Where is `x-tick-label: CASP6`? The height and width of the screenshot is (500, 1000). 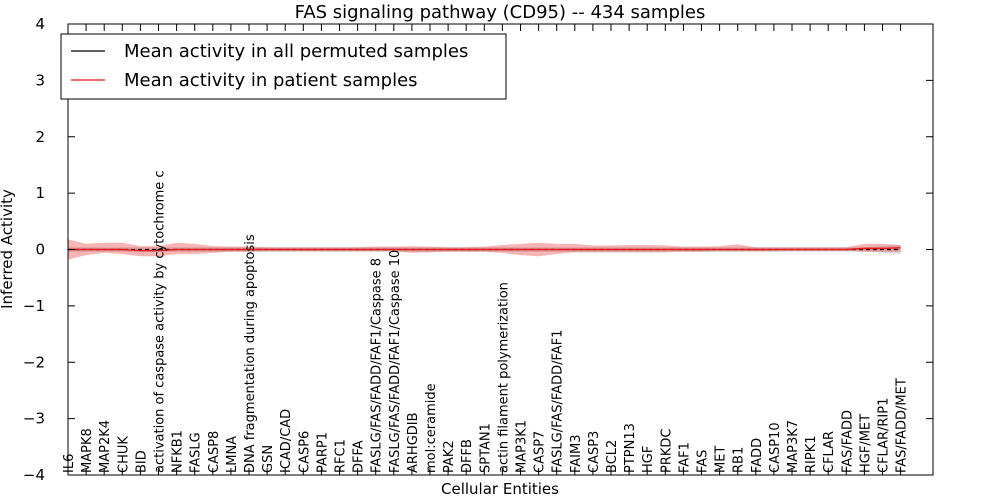 x-tick-label: CASP6 is located at coordinates (304, 452).